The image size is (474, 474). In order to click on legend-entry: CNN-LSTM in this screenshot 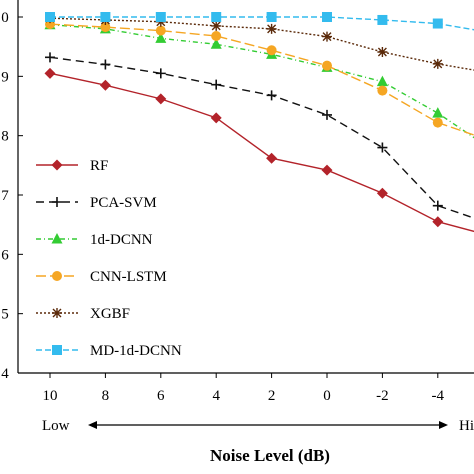, I will do `click(101, 277)`.